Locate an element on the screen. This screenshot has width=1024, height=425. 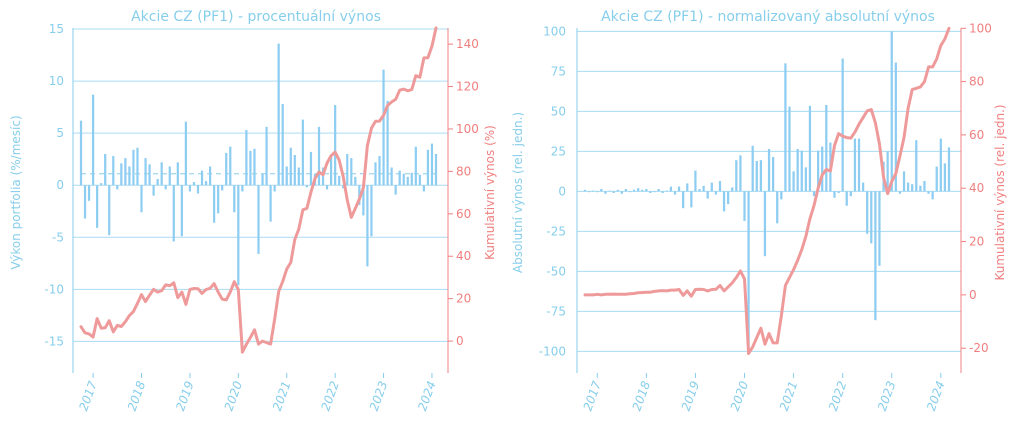
y2-tick-label: 0 is located at coordinates (460, 341).